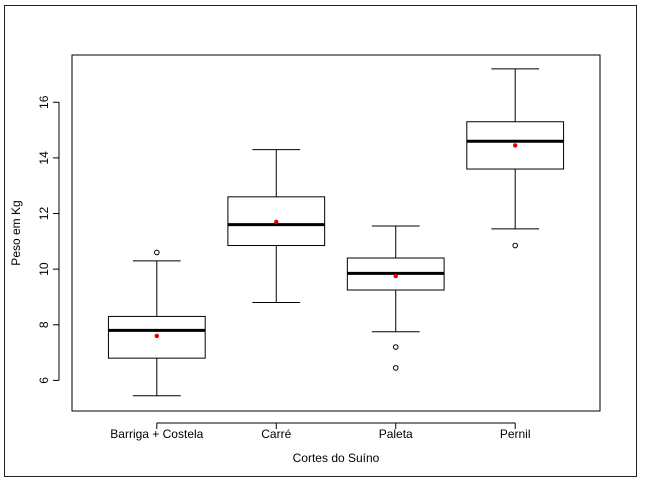 The image size is (645, 485). I want to click on x-tick-label: Pernil, so click(515, 434).